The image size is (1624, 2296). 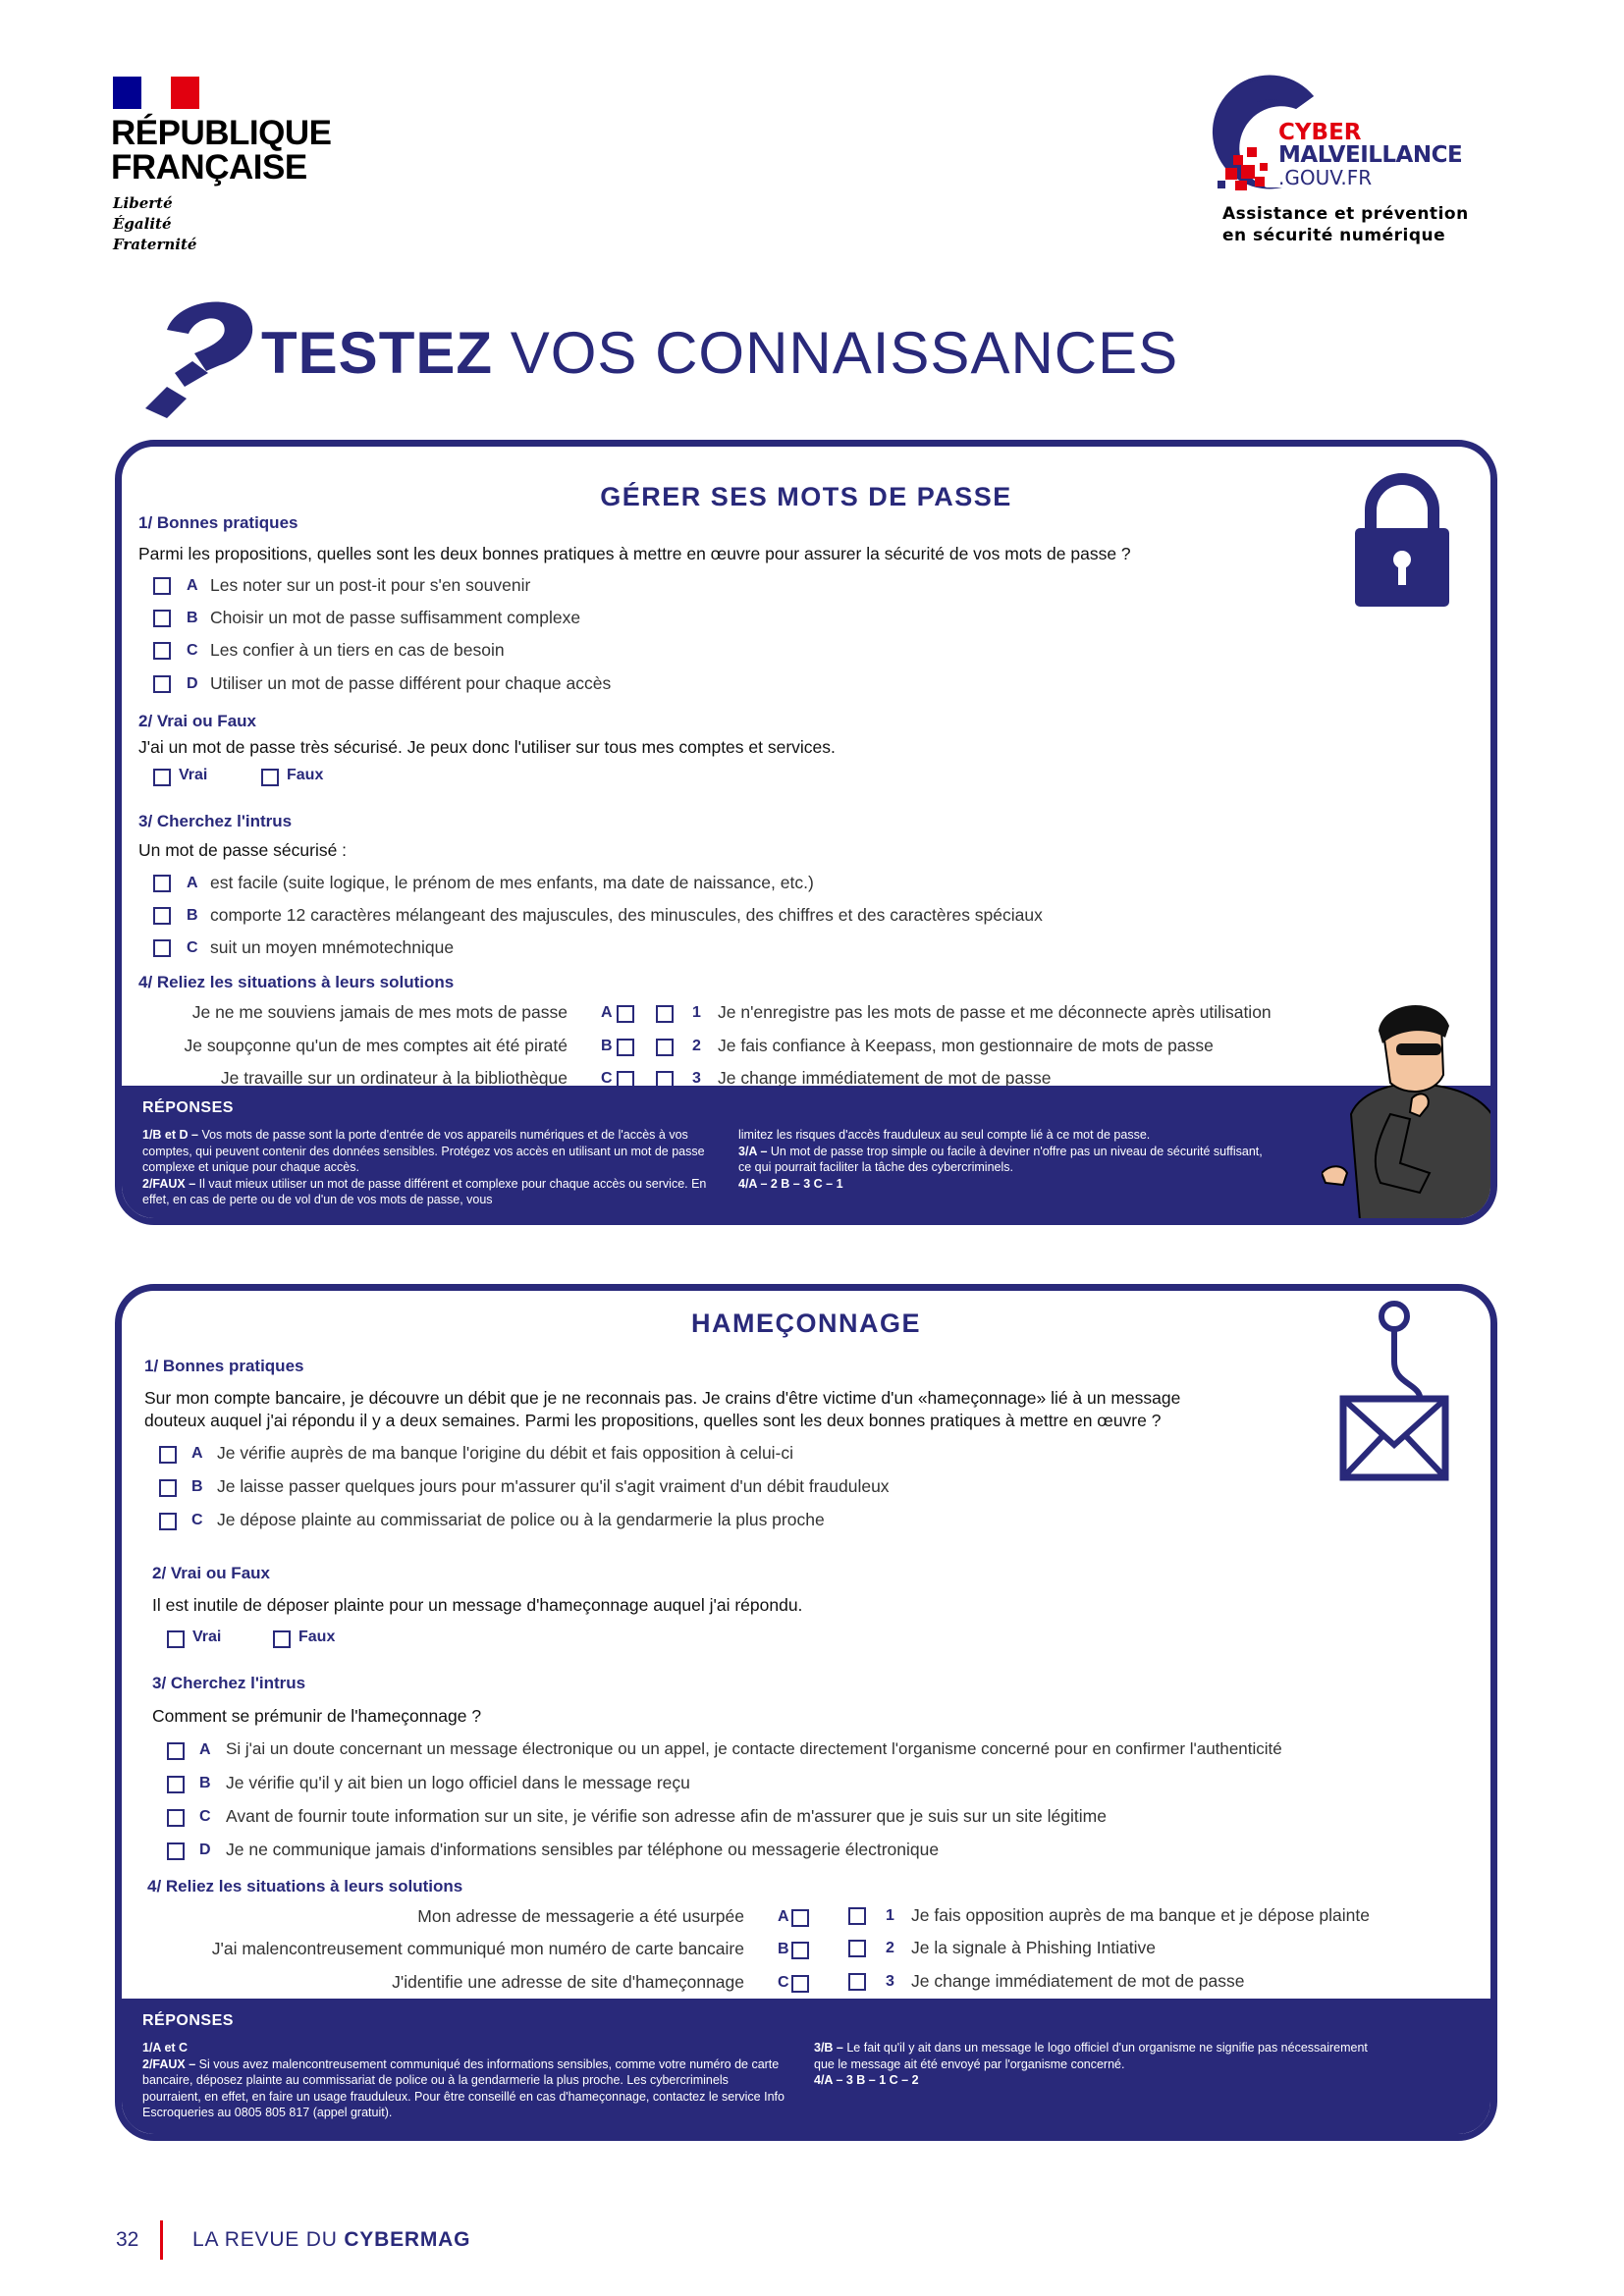 I want to click on question-mark-icon, so click(x=199, y=360).